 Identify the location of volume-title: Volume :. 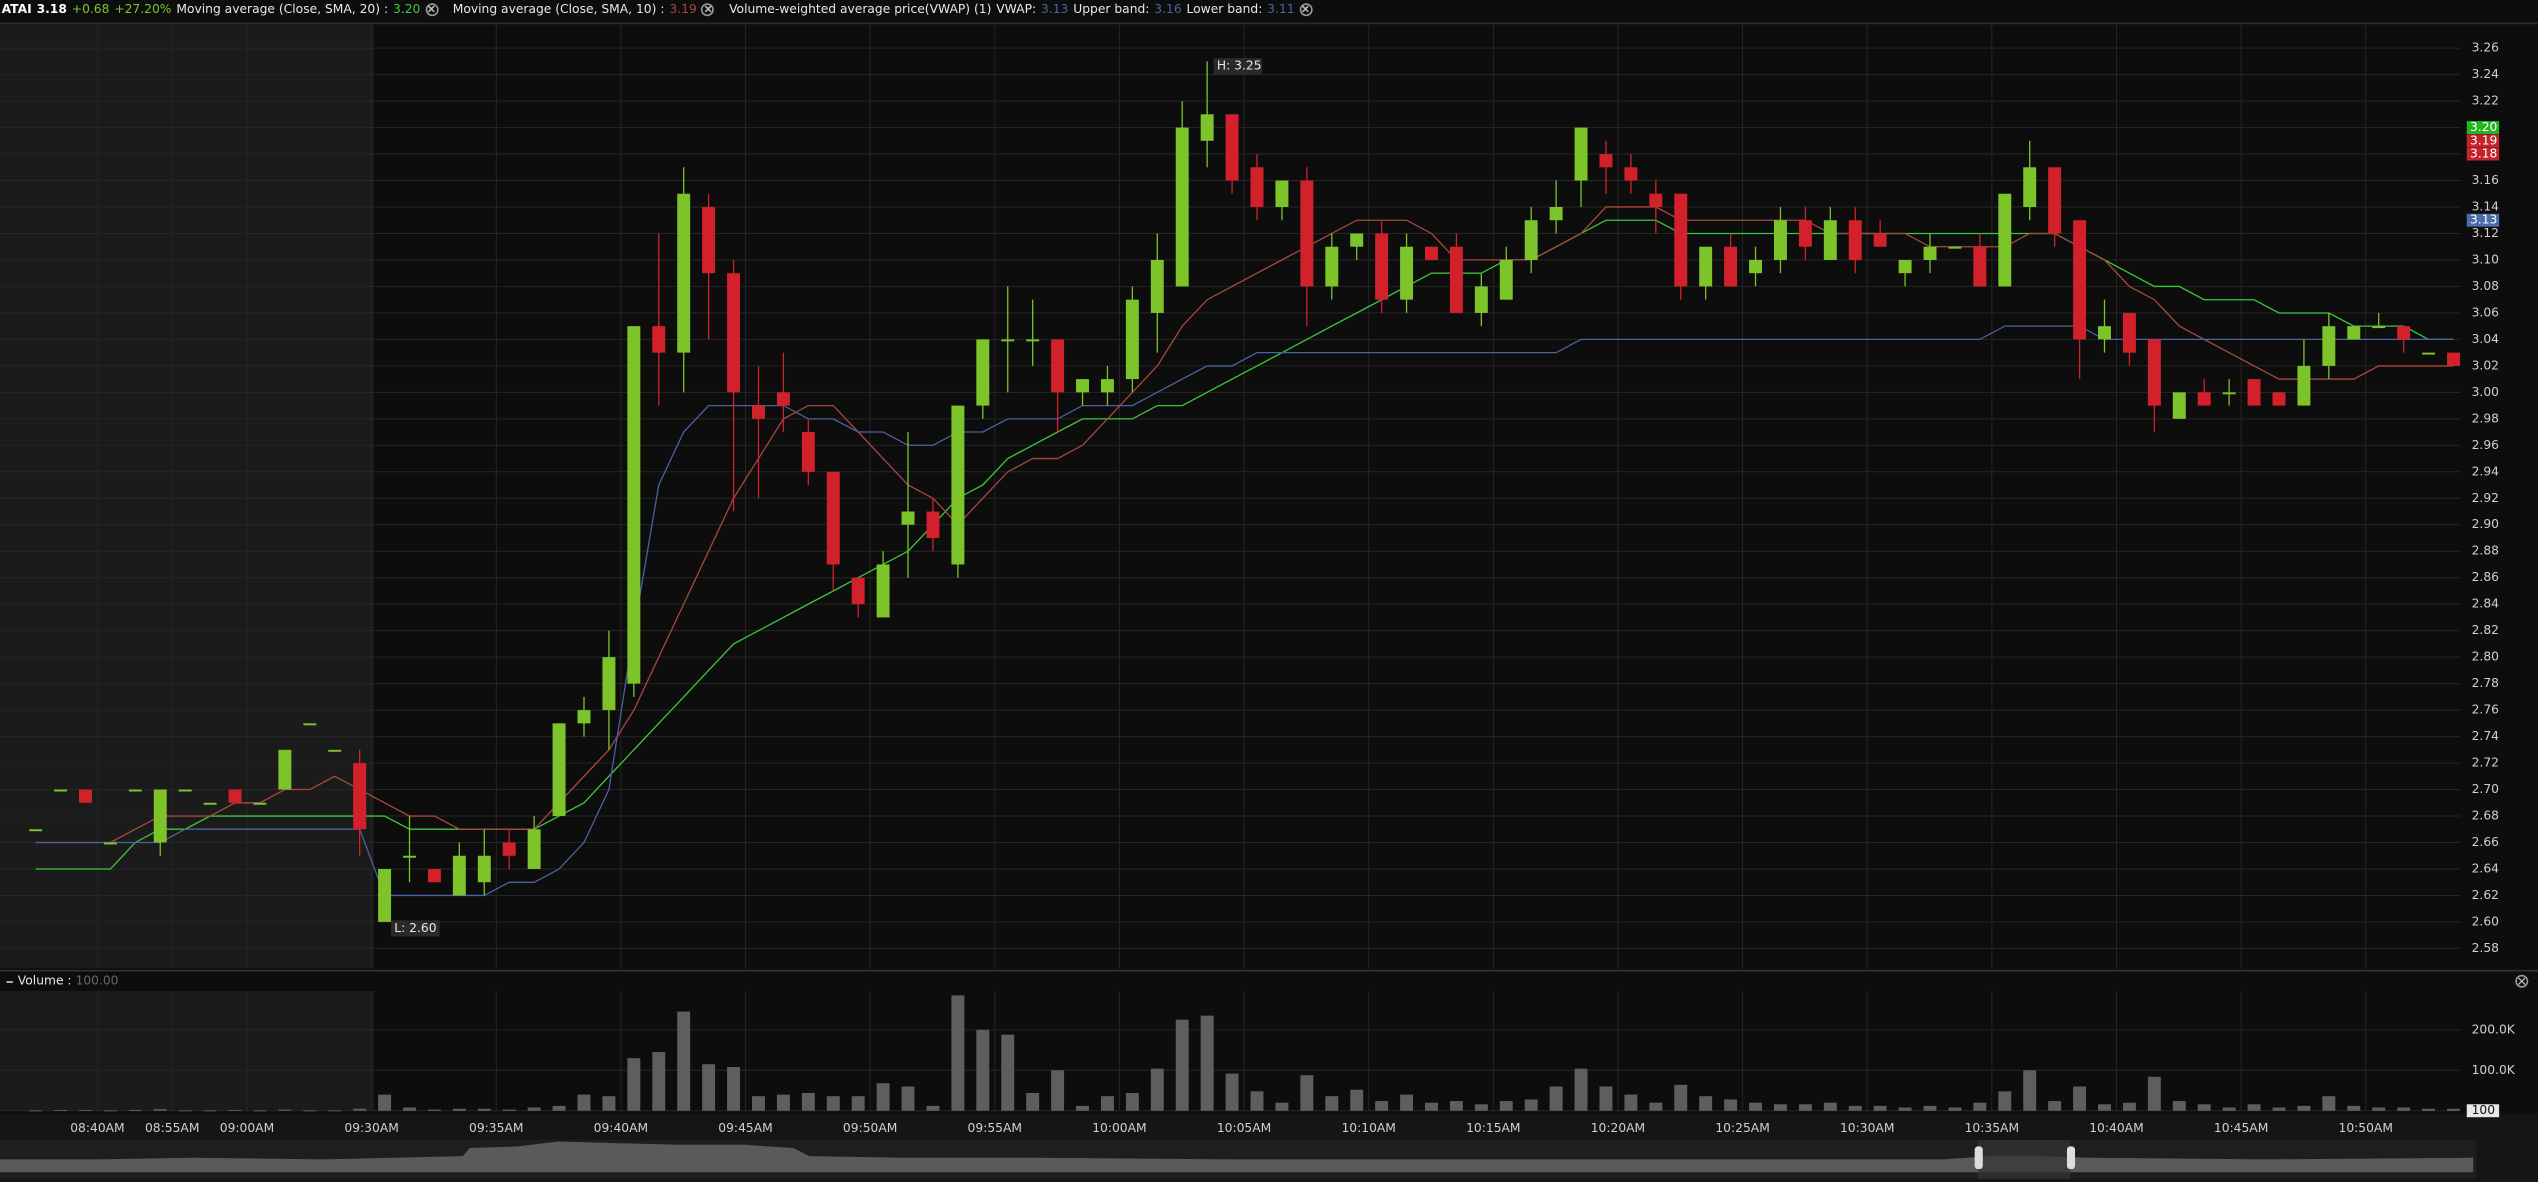
(44, 980).